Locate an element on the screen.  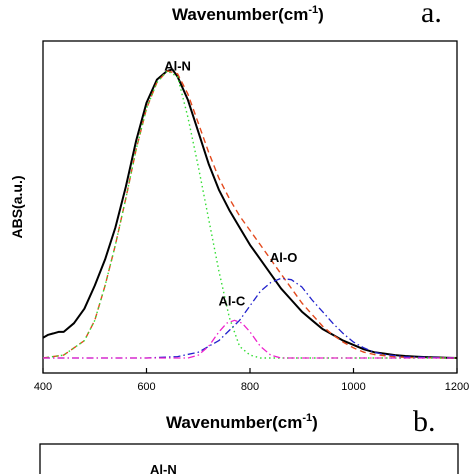
annotation-al-c: Al-C is located at coordinates (232, 301).